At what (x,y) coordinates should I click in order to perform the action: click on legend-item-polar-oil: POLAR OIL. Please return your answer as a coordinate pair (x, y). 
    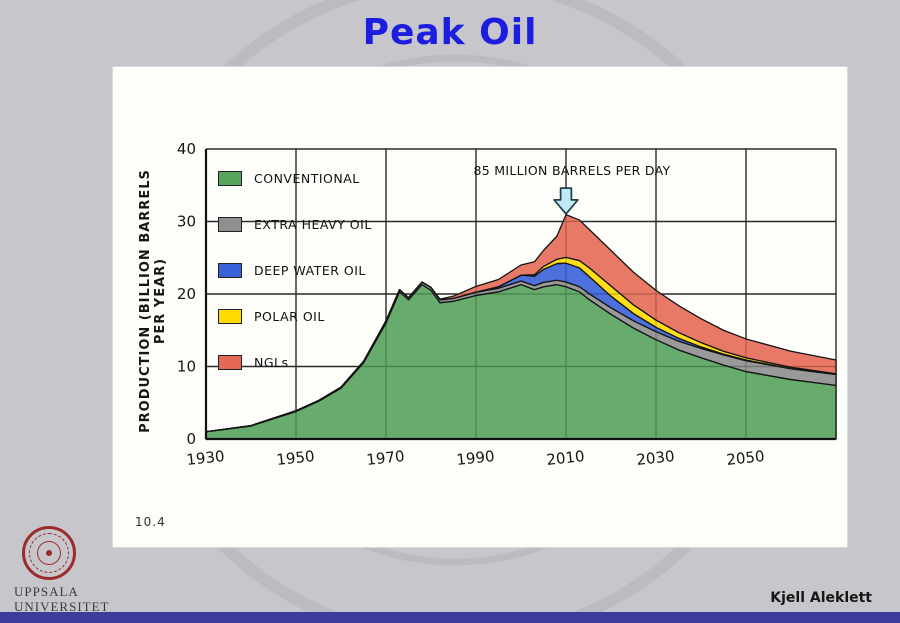
    Looking at the image, I should click on (295, 316).